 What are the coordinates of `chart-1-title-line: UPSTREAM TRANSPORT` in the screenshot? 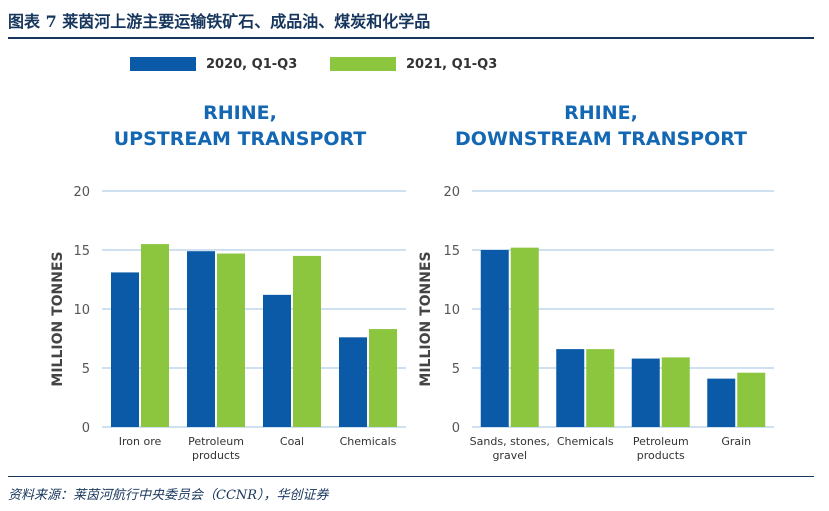 It's located at (240, 139).